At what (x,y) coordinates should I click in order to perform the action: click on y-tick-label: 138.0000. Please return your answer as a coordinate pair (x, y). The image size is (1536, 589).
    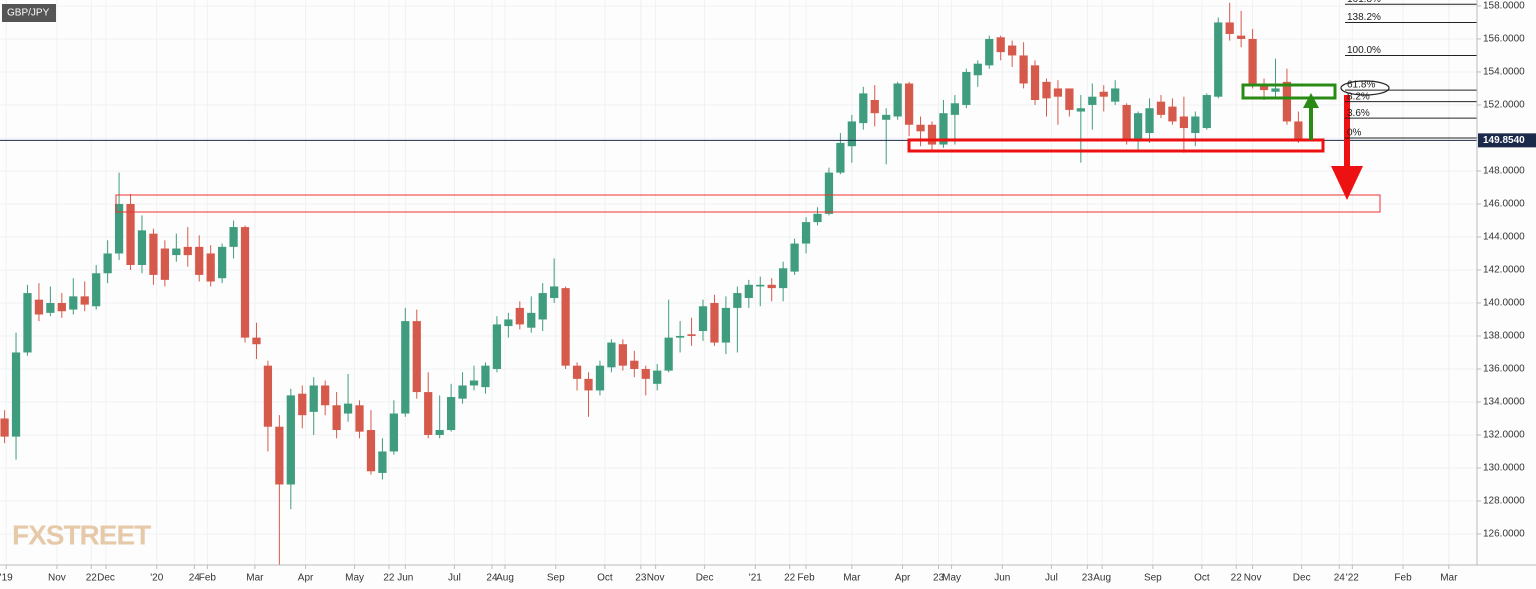
    Looking at the image, I should click on (1504, 336).